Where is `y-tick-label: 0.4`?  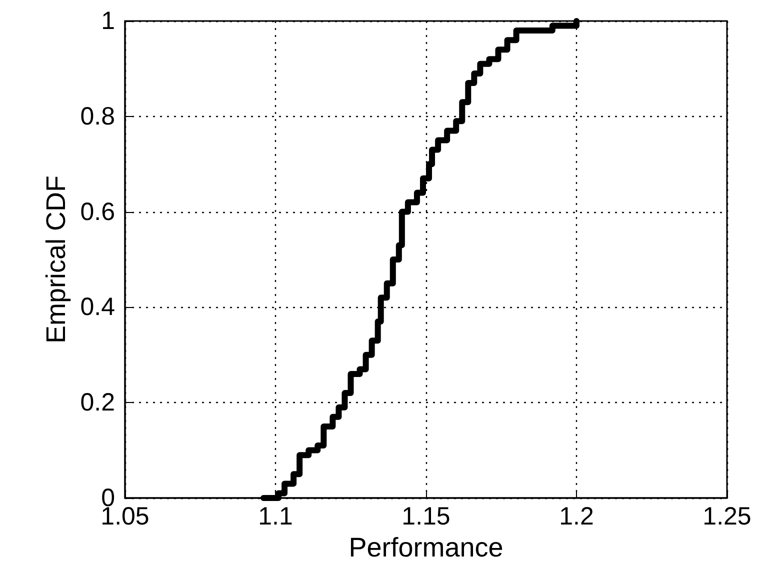
y-tick-label: 0.4 is located at coordinates (98, 307).